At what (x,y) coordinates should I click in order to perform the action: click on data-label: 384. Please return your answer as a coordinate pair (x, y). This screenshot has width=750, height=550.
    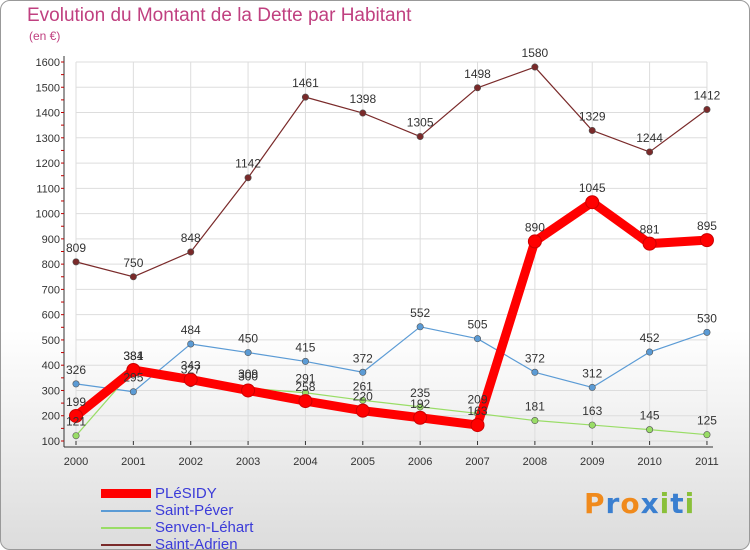
    Looking at the image, I should click on (133, 356).